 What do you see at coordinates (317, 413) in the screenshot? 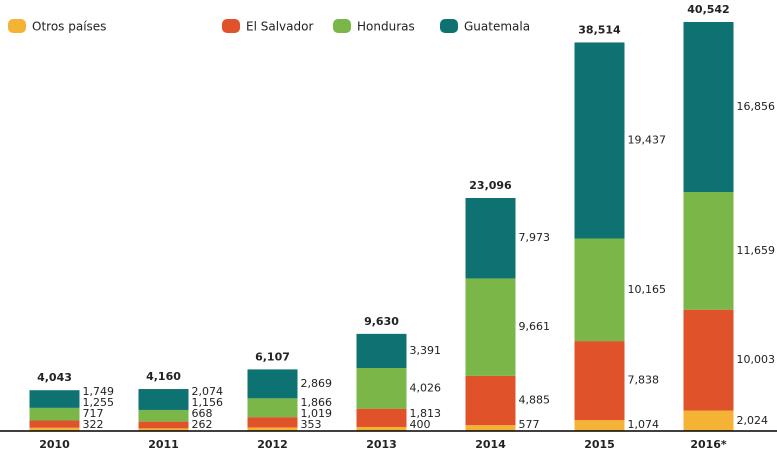
I see `value-label: 1,019` at bounding box center [317, 413].